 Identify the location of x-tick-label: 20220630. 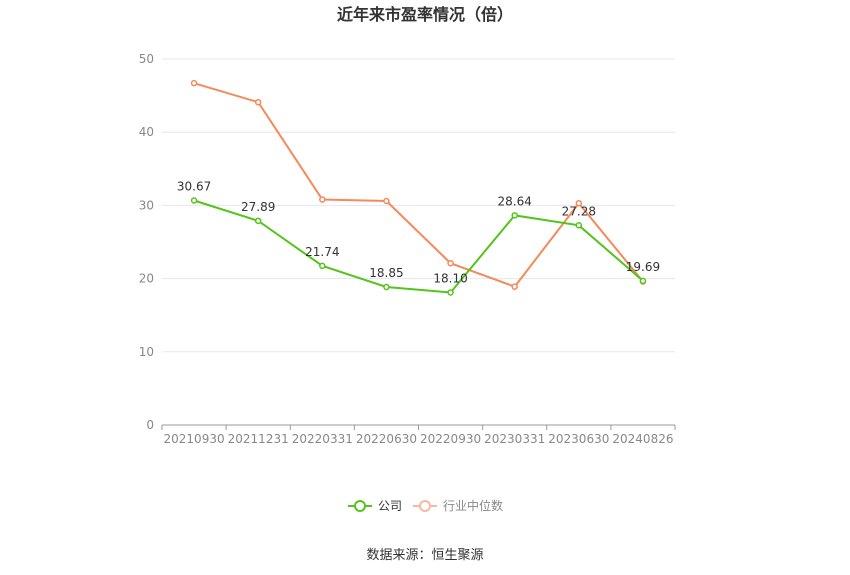
(386, 439).